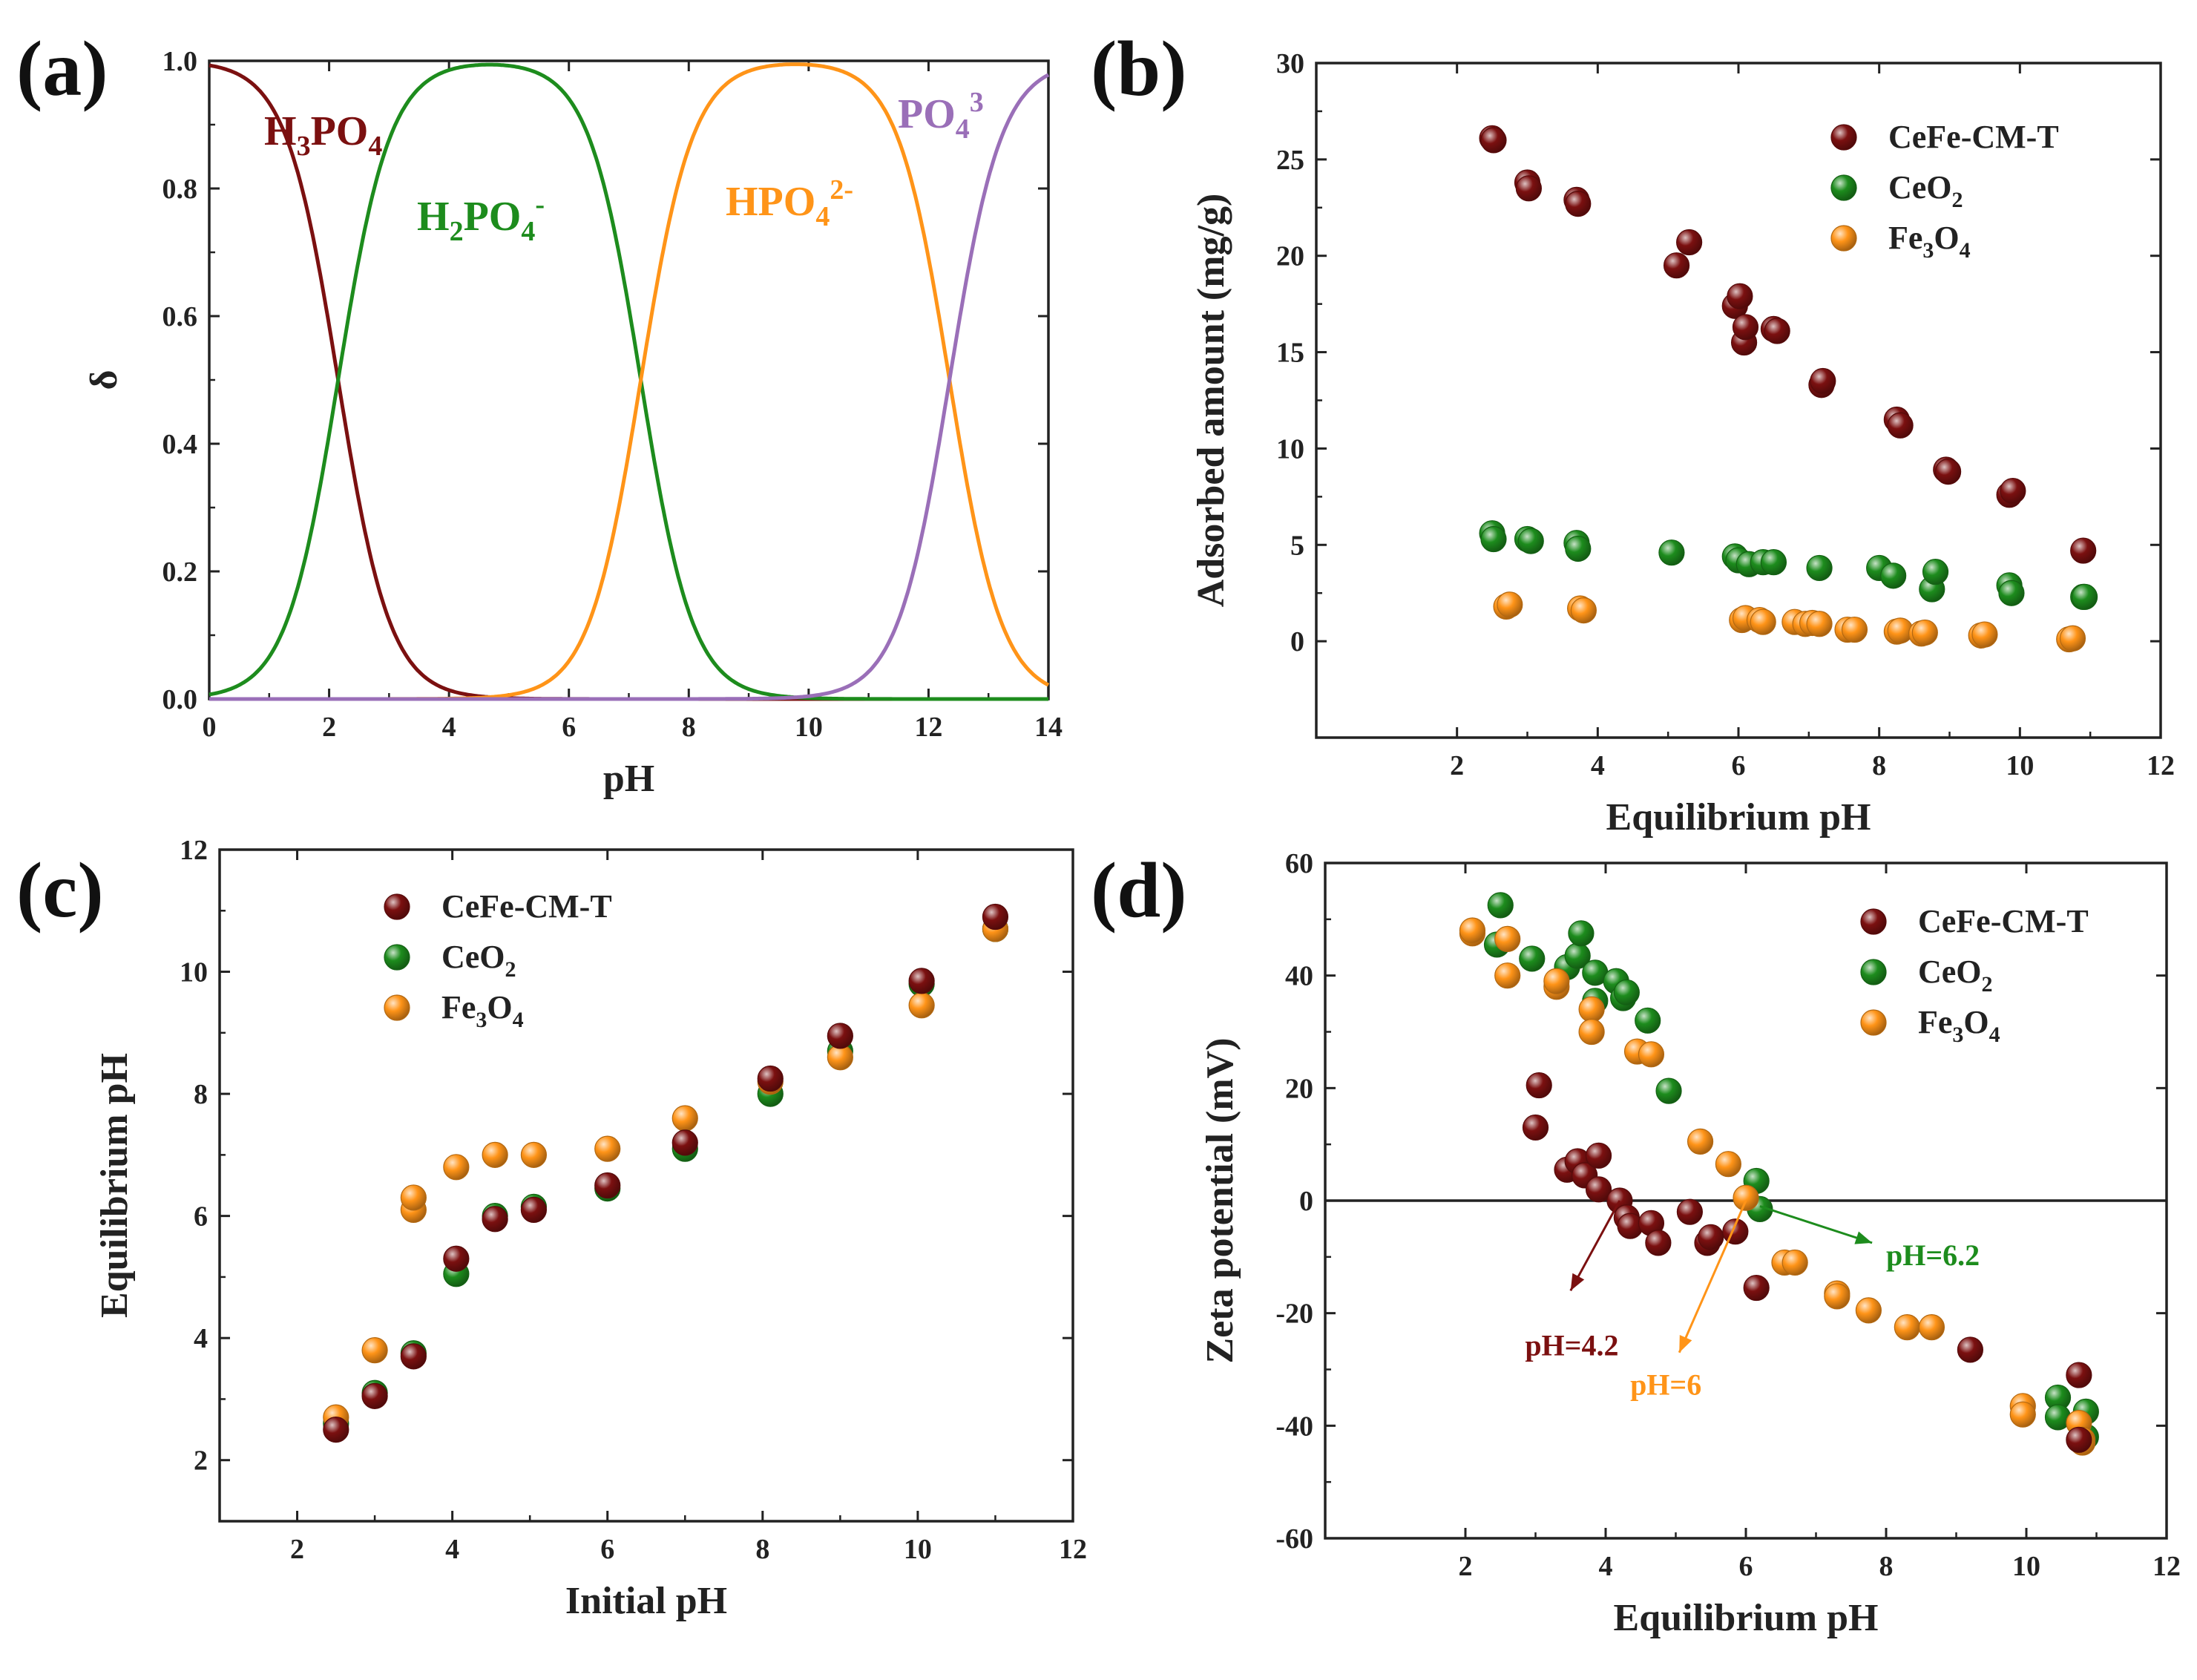 The image size is (2197, 1680). What do you see at coordinates (180, 317) in the screenshot?
I see `y-tick-label: 0.6` at bounding box center [180, 317].